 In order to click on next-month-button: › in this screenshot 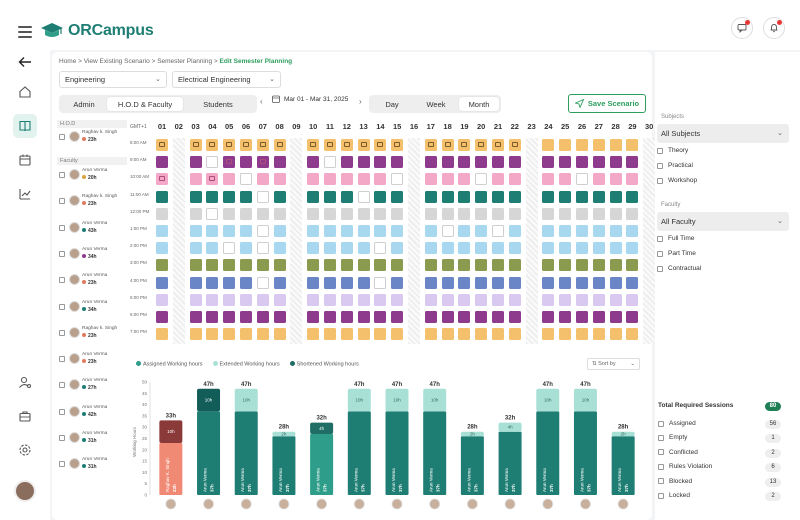, I will do `click(360, 101)`.